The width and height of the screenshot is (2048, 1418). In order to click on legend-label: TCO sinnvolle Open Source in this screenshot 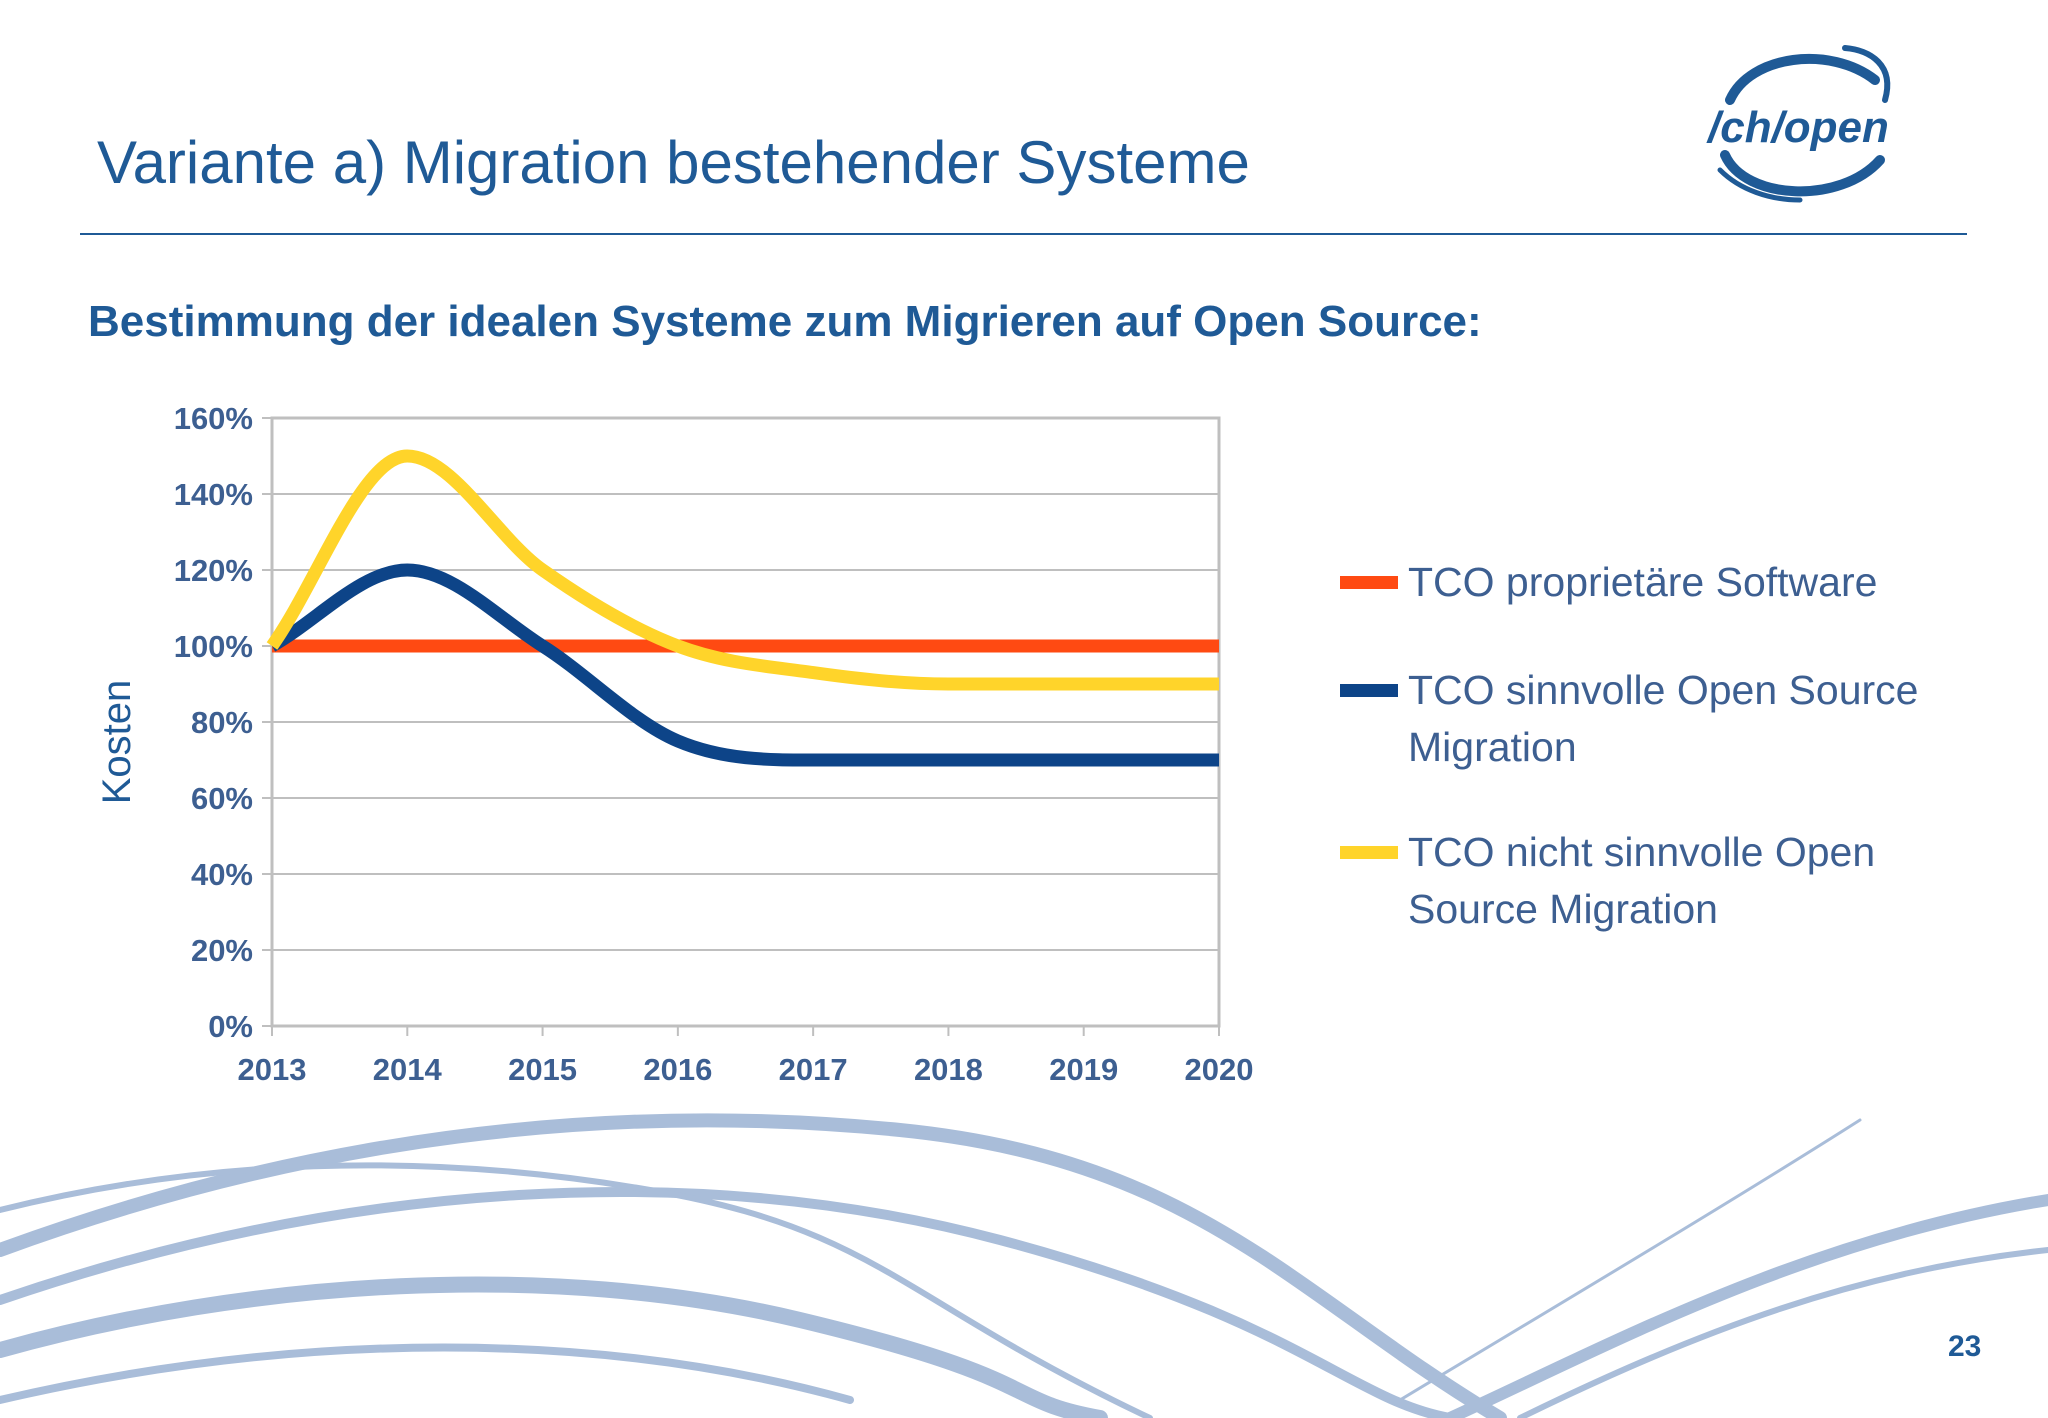, I will do `click(1663, 690)`.